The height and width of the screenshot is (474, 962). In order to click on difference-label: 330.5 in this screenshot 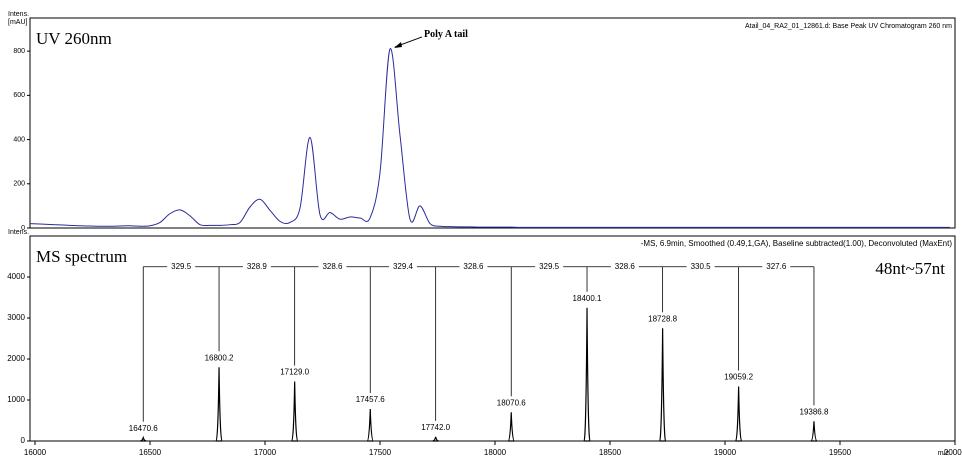, I will do `click(701, 266)`.